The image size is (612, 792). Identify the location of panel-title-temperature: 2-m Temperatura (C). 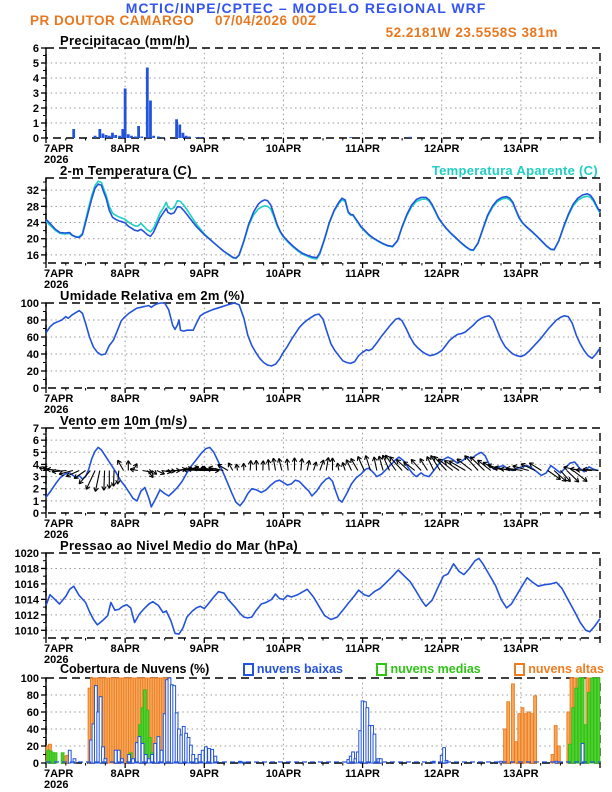
(126, 170).